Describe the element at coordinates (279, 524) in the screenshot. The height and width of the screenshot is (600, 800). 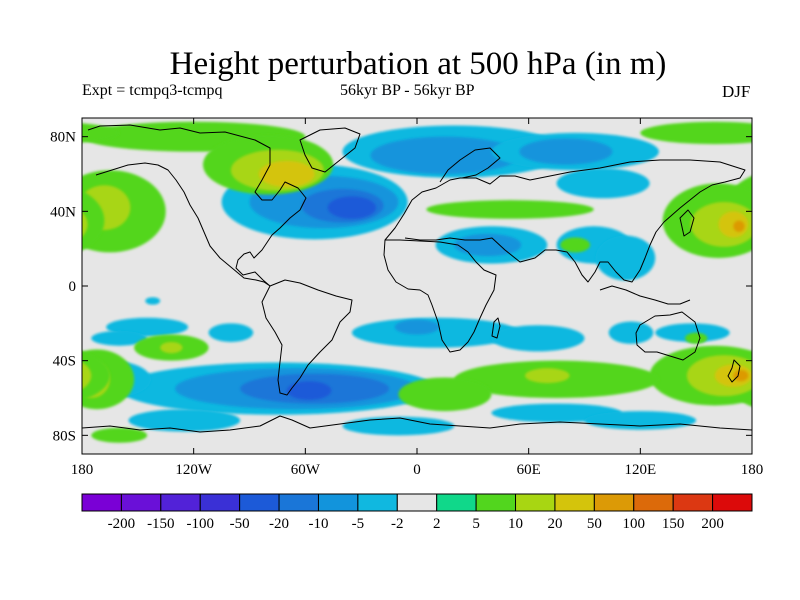
I see `colorbar-label: -20` at that location.